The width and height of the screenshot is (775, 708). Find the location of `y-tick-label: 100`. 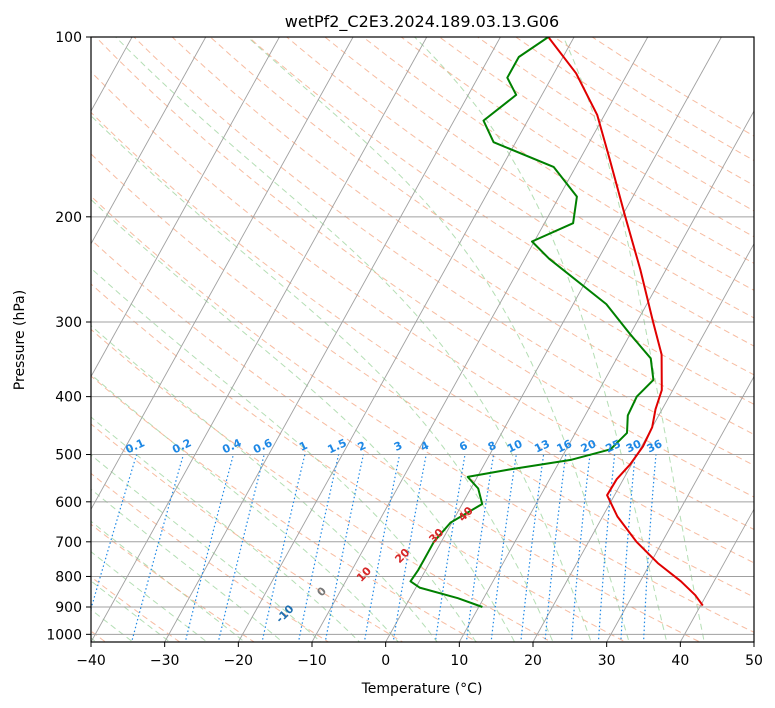

y-tick-label: 100 is located at coordinates (68, 38).